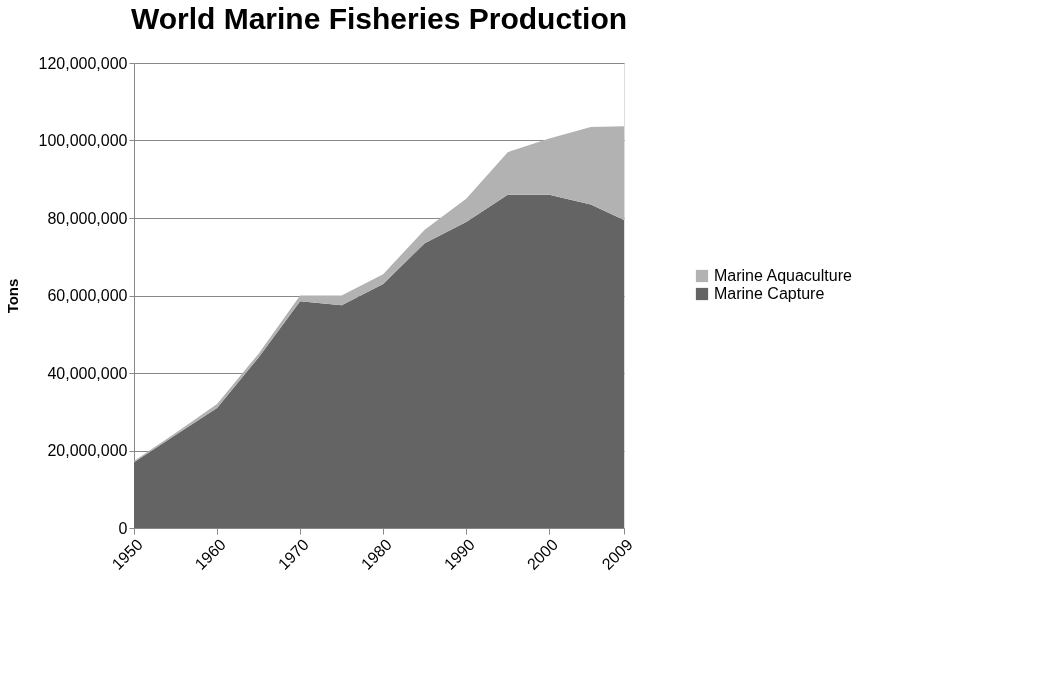 Image resolution: width=1050 pixels, height=674 pixels. I want to click on y-axis-title: Tons, so click(12, 296).